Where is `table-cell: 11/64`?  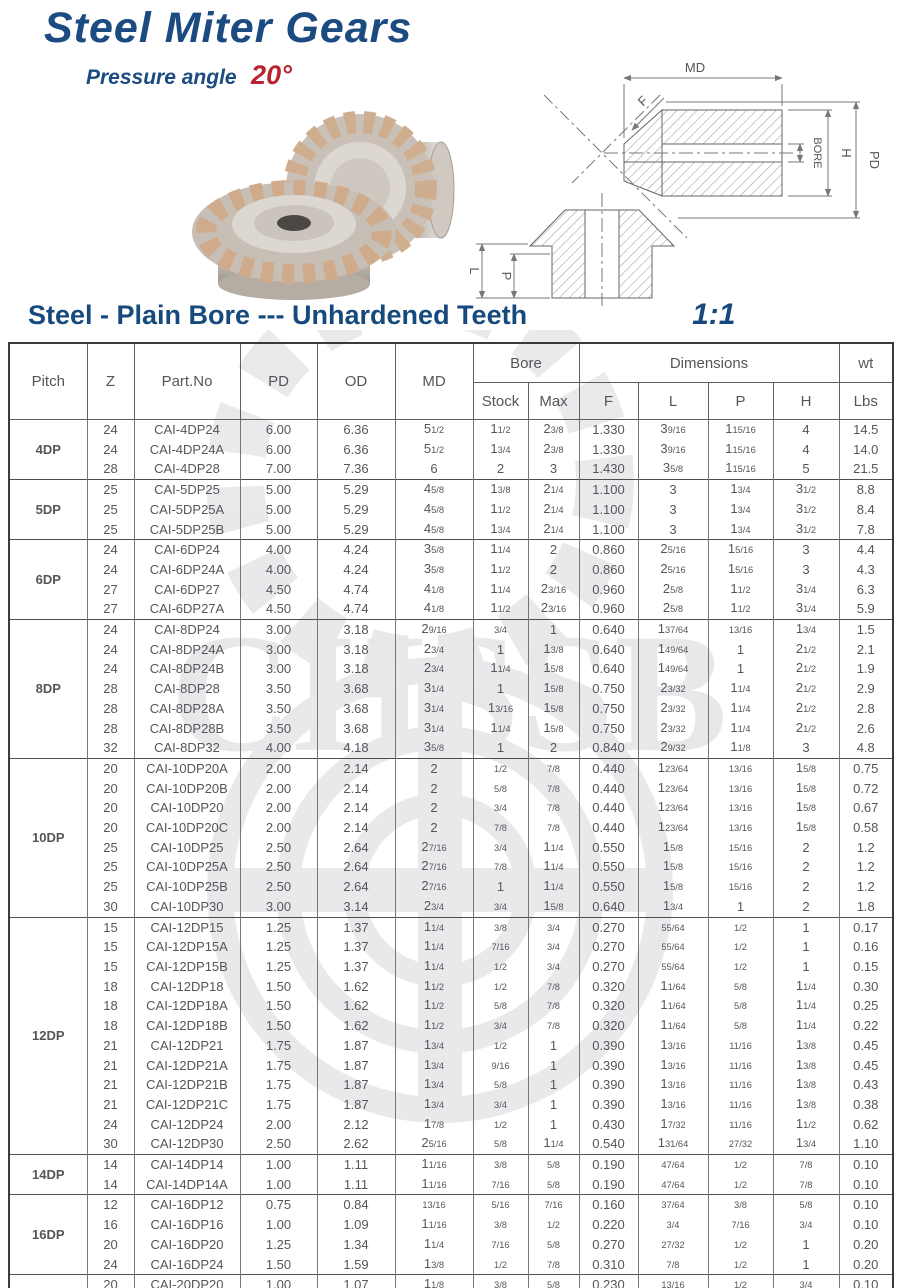 table-cell: 11/64 is located at coordinates (673, 986).